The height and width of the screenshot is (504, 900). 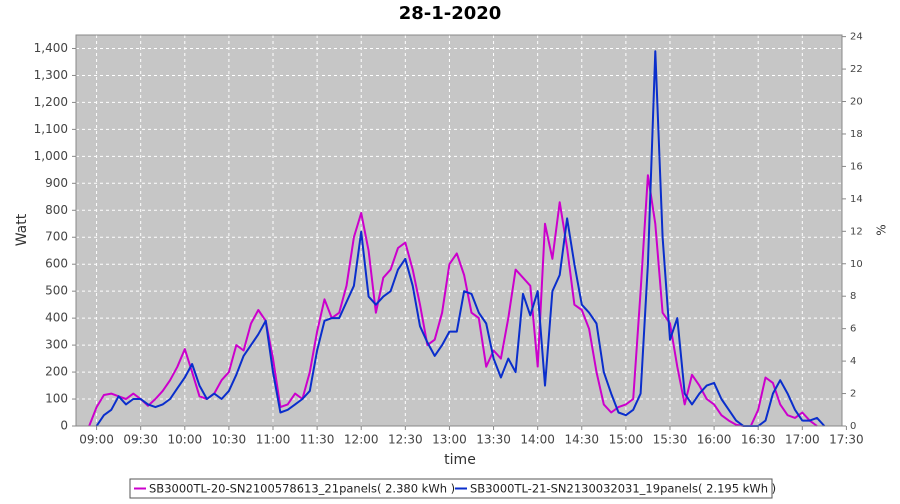 What do you see at coordinates (758, 440) in the screenshot?
I see `x-tick-label: 16:30` at bounding box center [758, 440].